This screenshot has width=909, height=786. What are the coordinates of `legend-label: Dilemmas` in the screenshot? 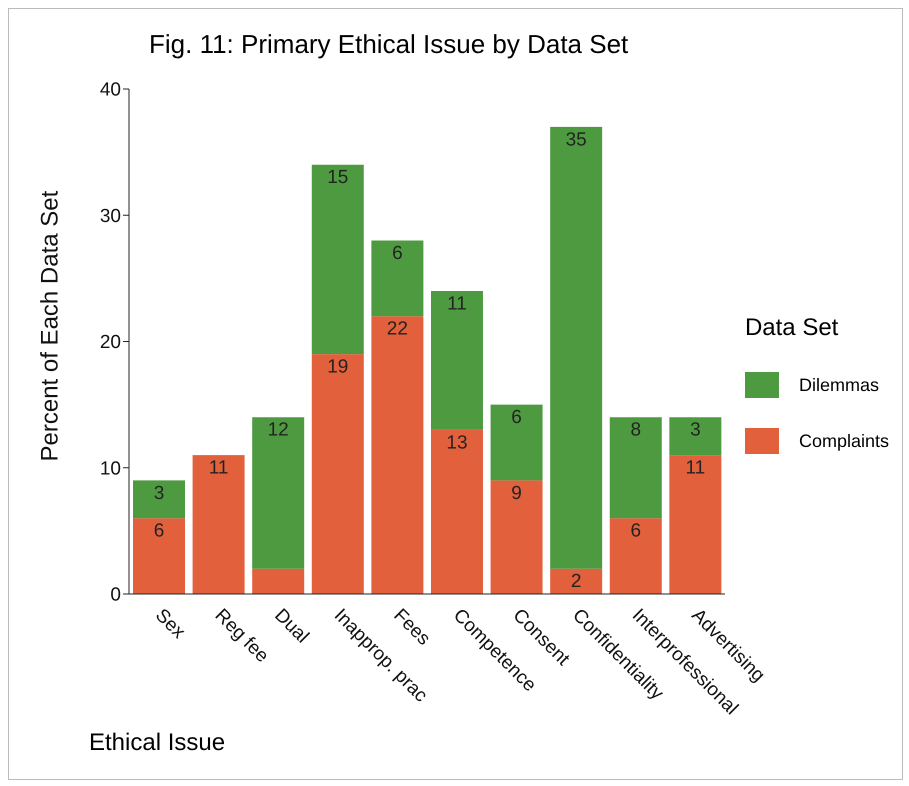 It's located at (838, 385).